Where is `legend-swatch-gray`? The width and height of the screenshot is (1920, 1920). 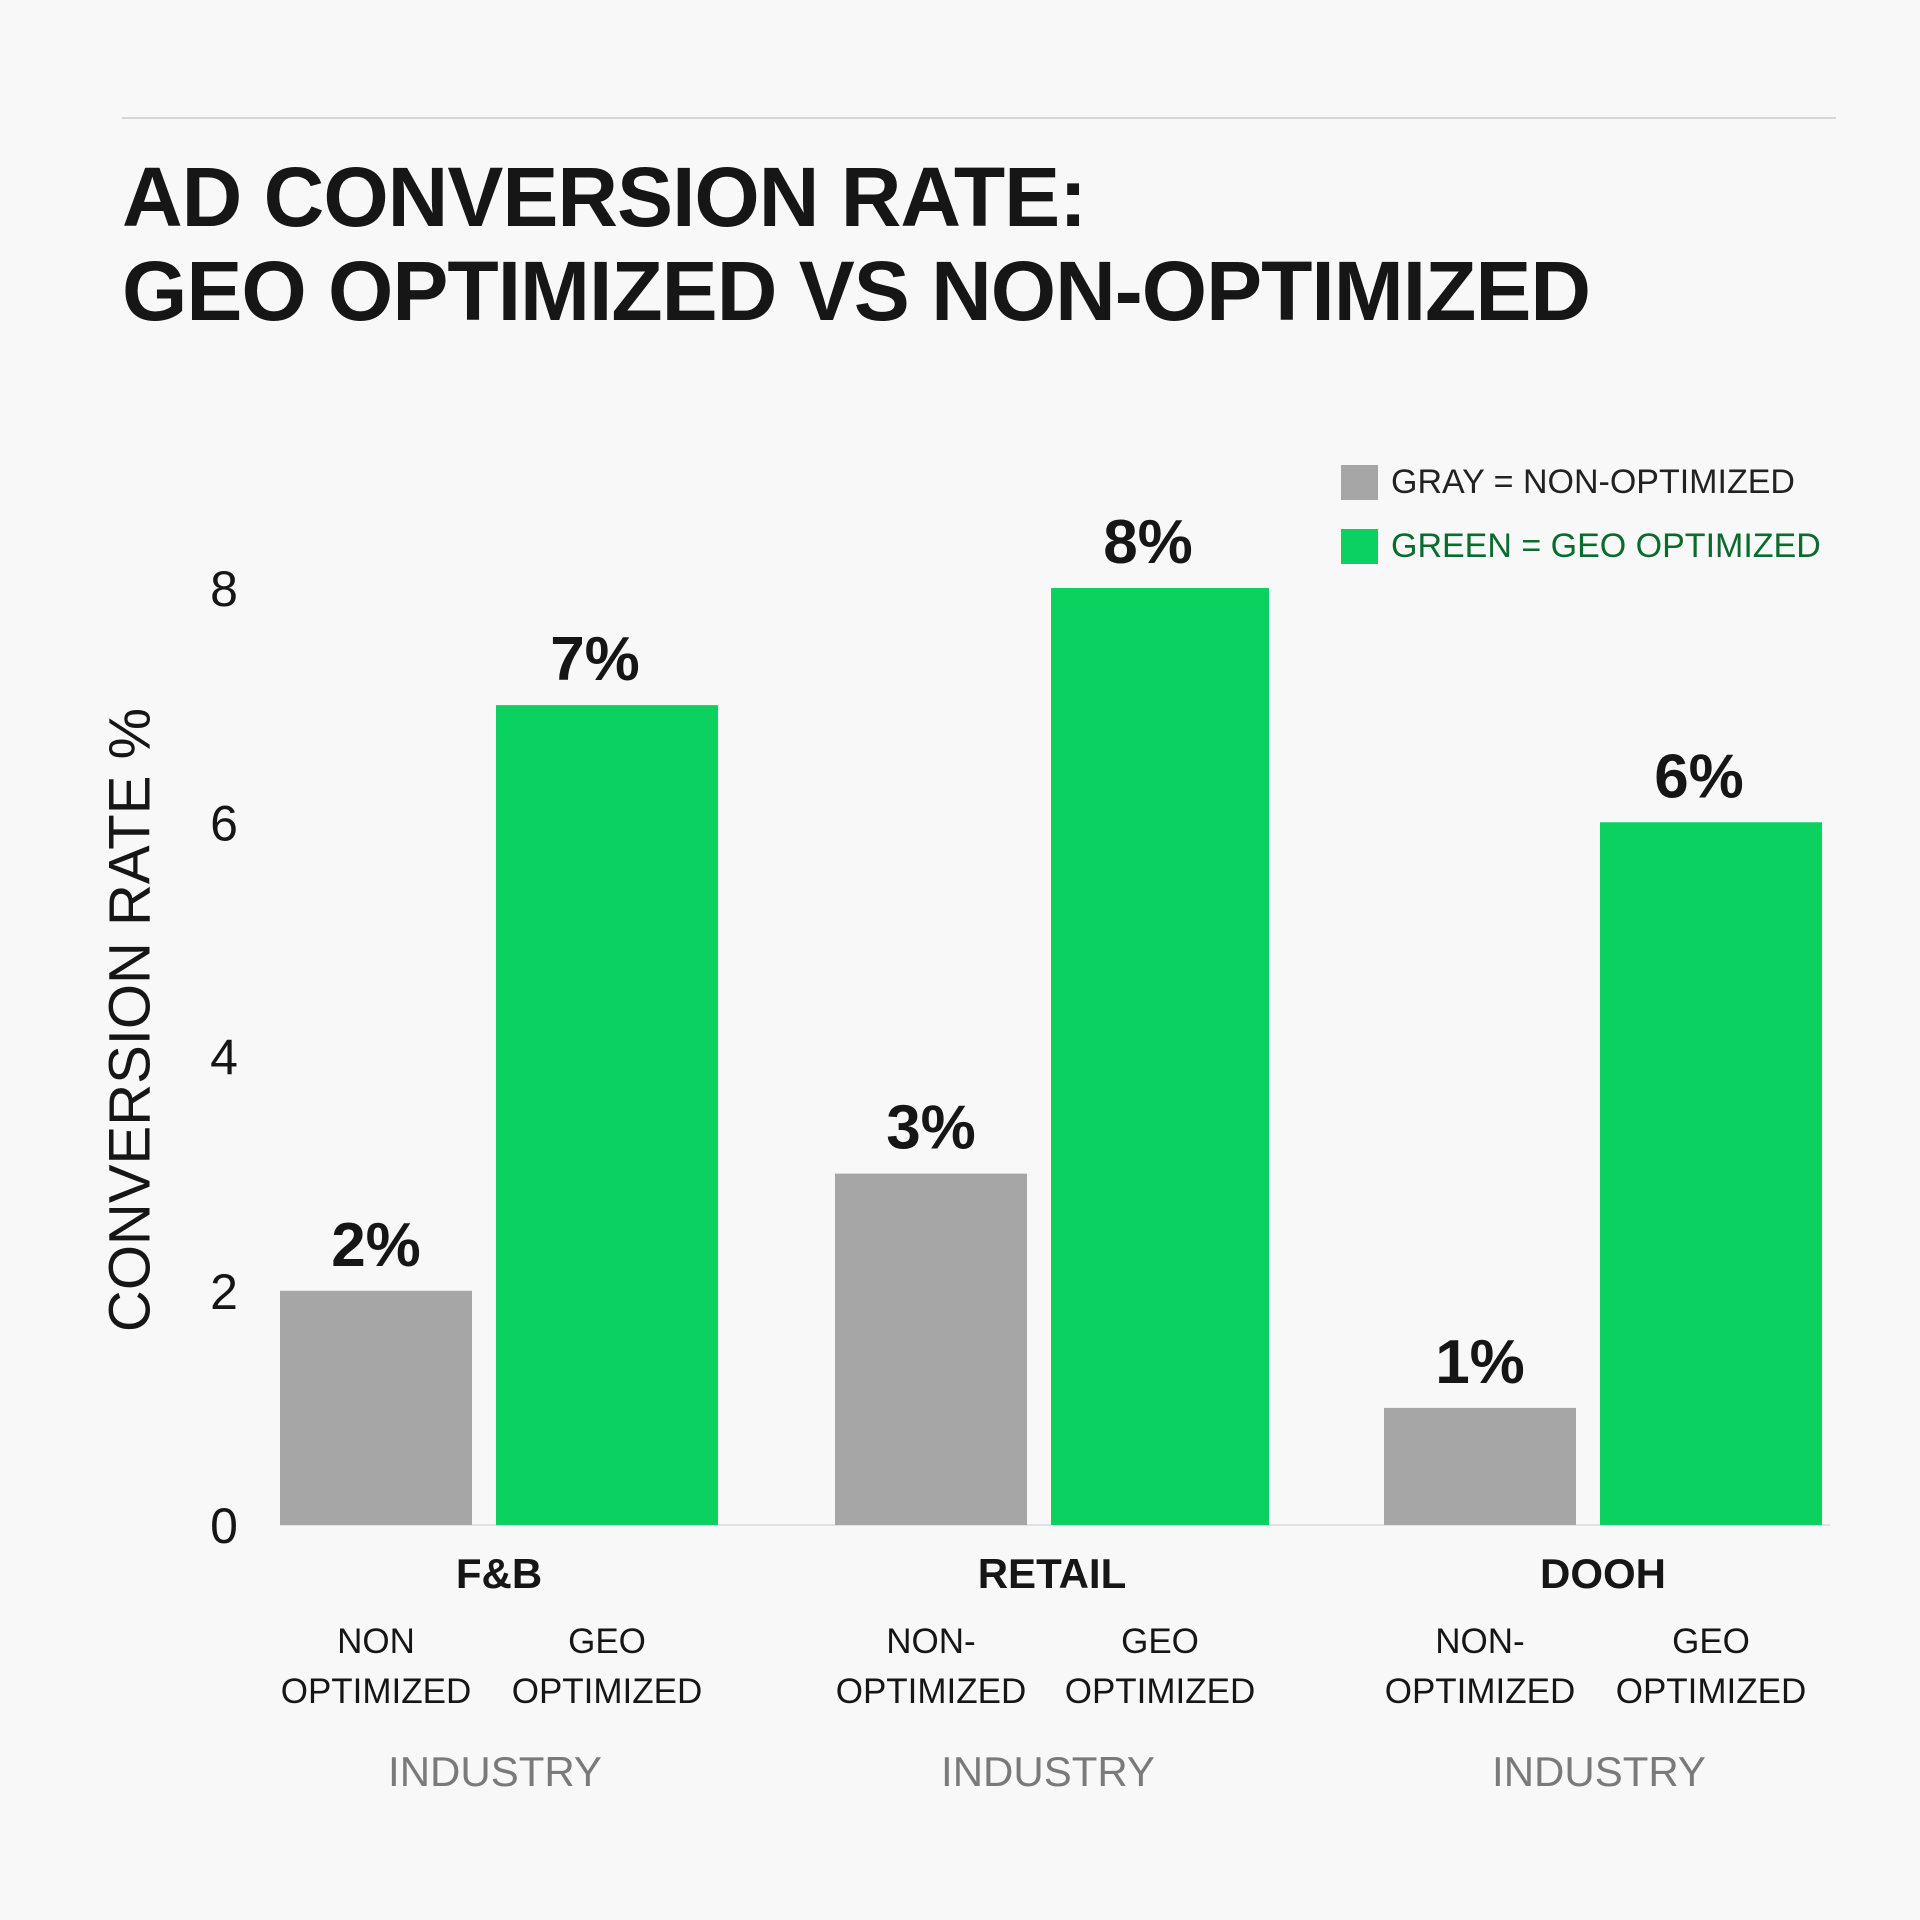
legend-swatch-gray is located at coordinates (1359, 482).